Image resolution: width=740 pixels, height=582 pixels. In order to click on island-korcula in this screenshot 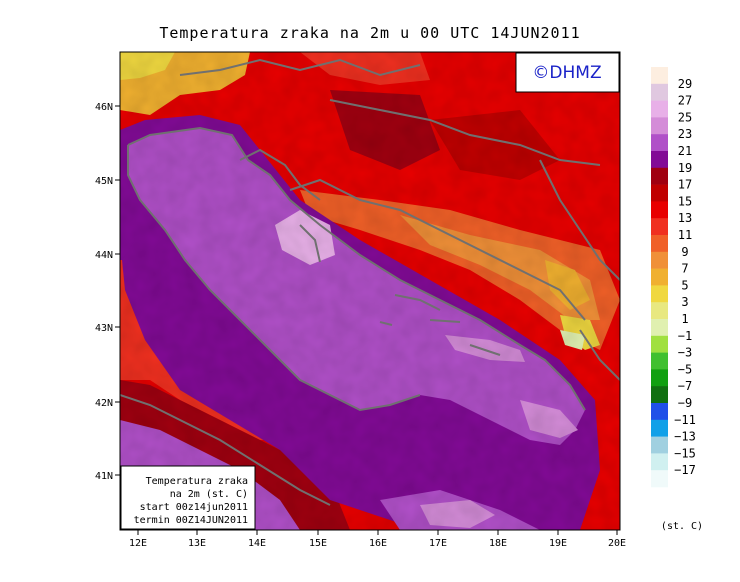, I will do `click(485, 350)`.